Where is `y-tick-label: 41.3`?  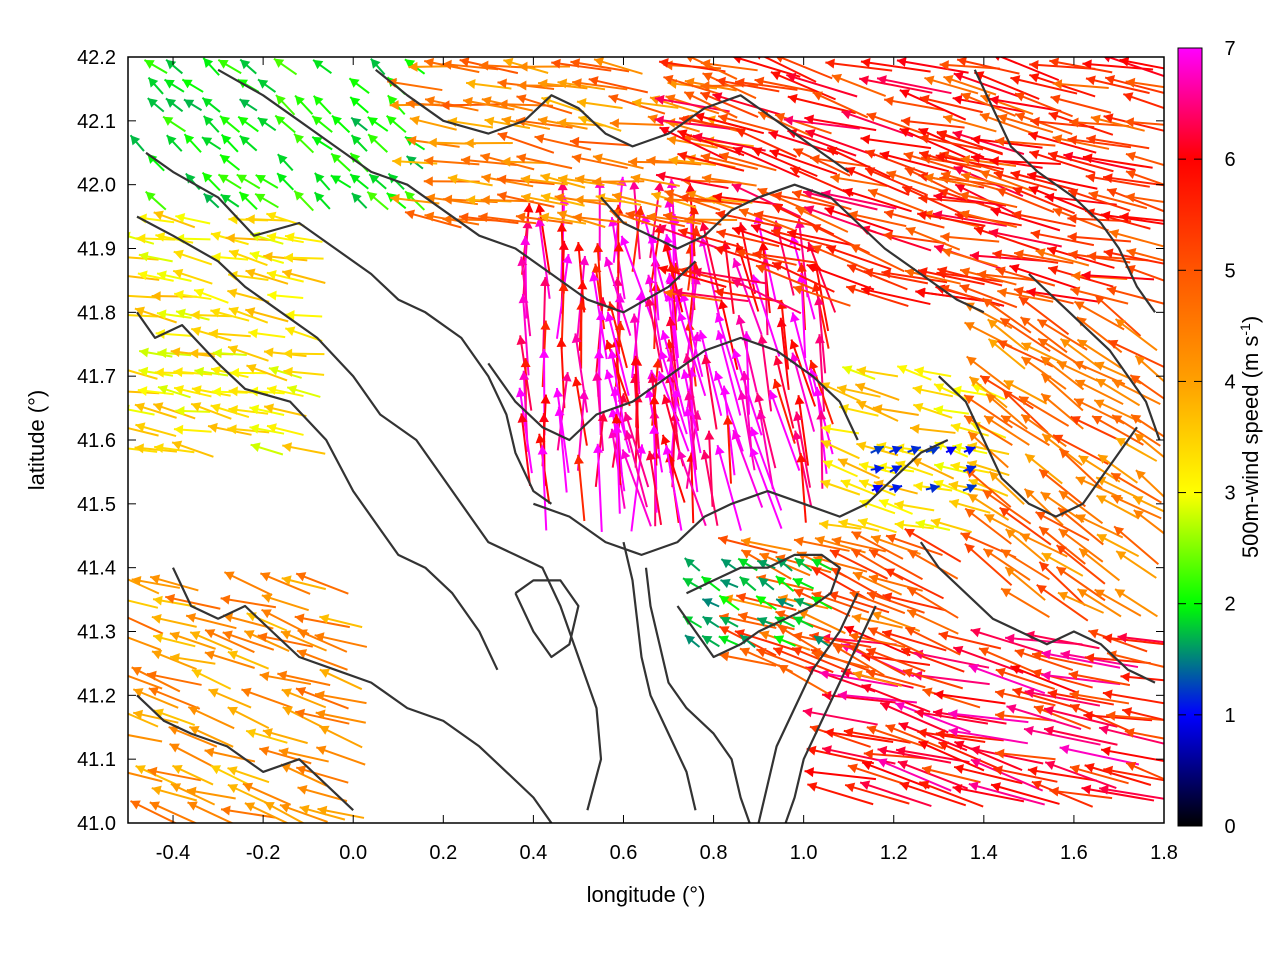
y-tick-label: 41.3 is located at coordinates (96, 633).